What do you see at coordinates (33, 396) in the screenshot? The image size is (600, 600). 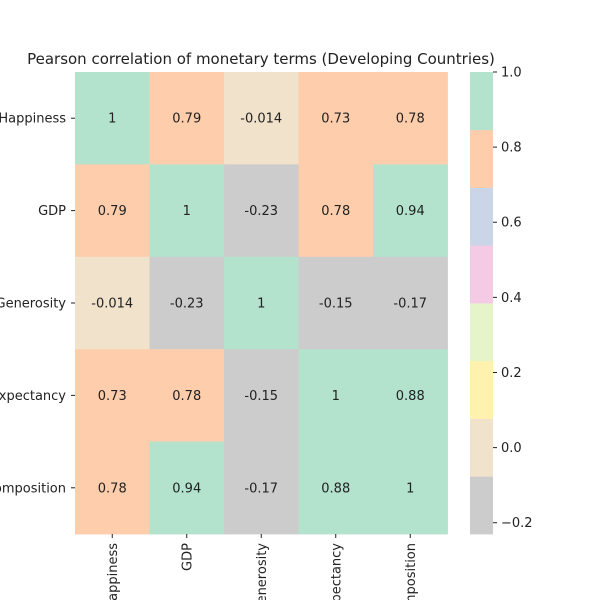 I see `y-tick-label: Life Expectancy` at bounding box center [33, 396].